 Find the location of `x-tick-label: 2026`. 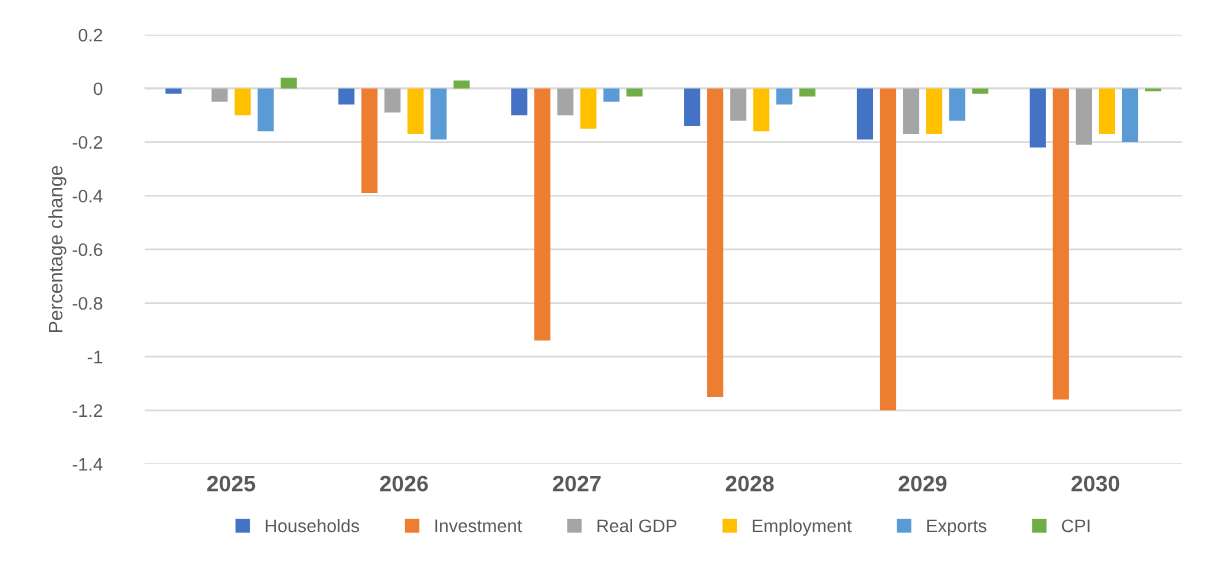

x-tick-label: 2026 is located at coordinates (404, 483).